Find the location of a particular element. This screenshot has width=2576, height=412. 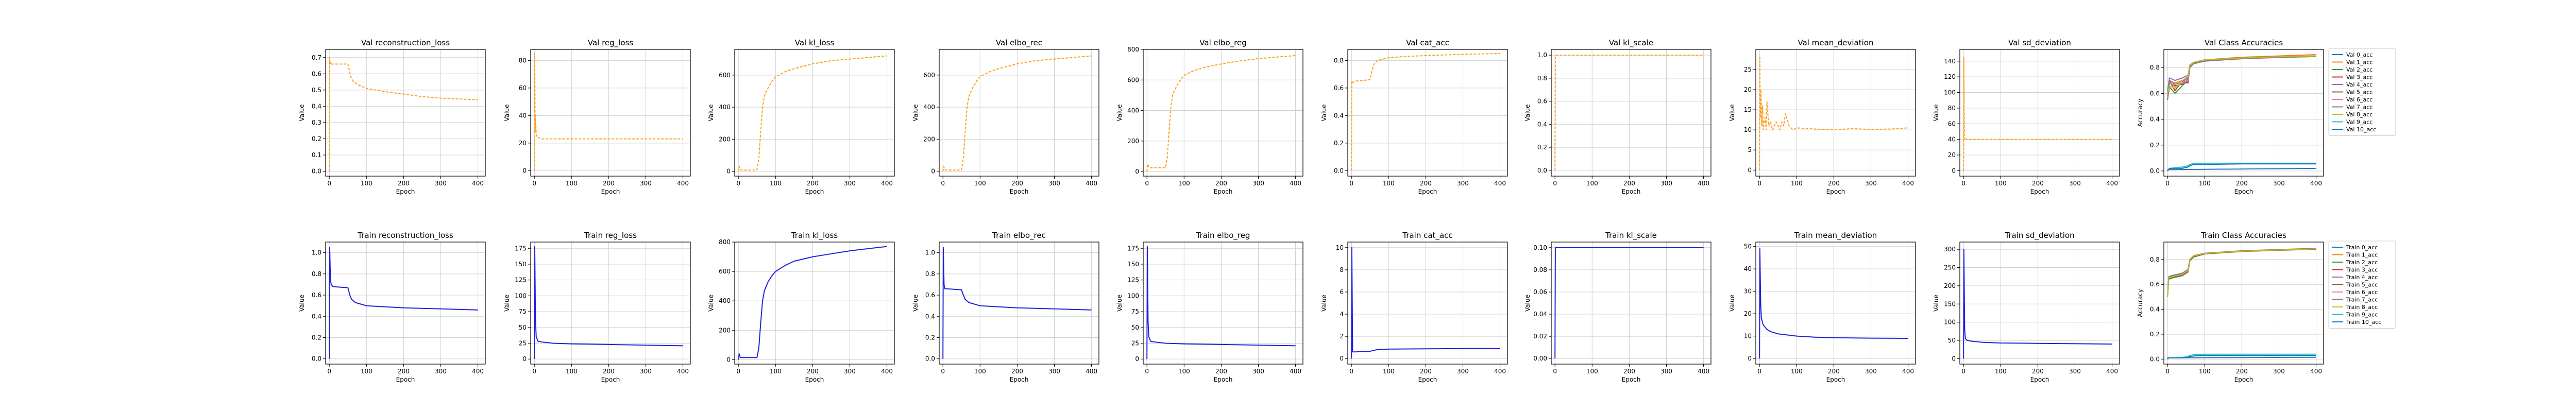

y-tick-label: 25 is located at coordinates (1135, 343).